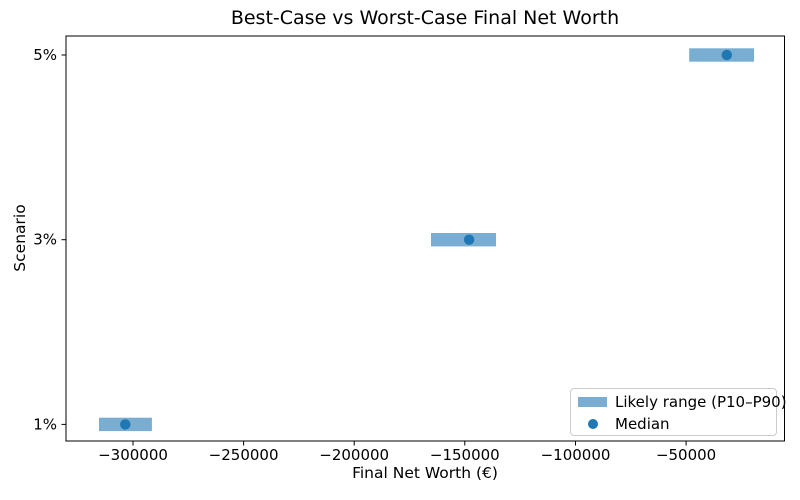  Describe the element at coordinates (726, 55) in the screenshot. I see `median-dot-5%` at that location.